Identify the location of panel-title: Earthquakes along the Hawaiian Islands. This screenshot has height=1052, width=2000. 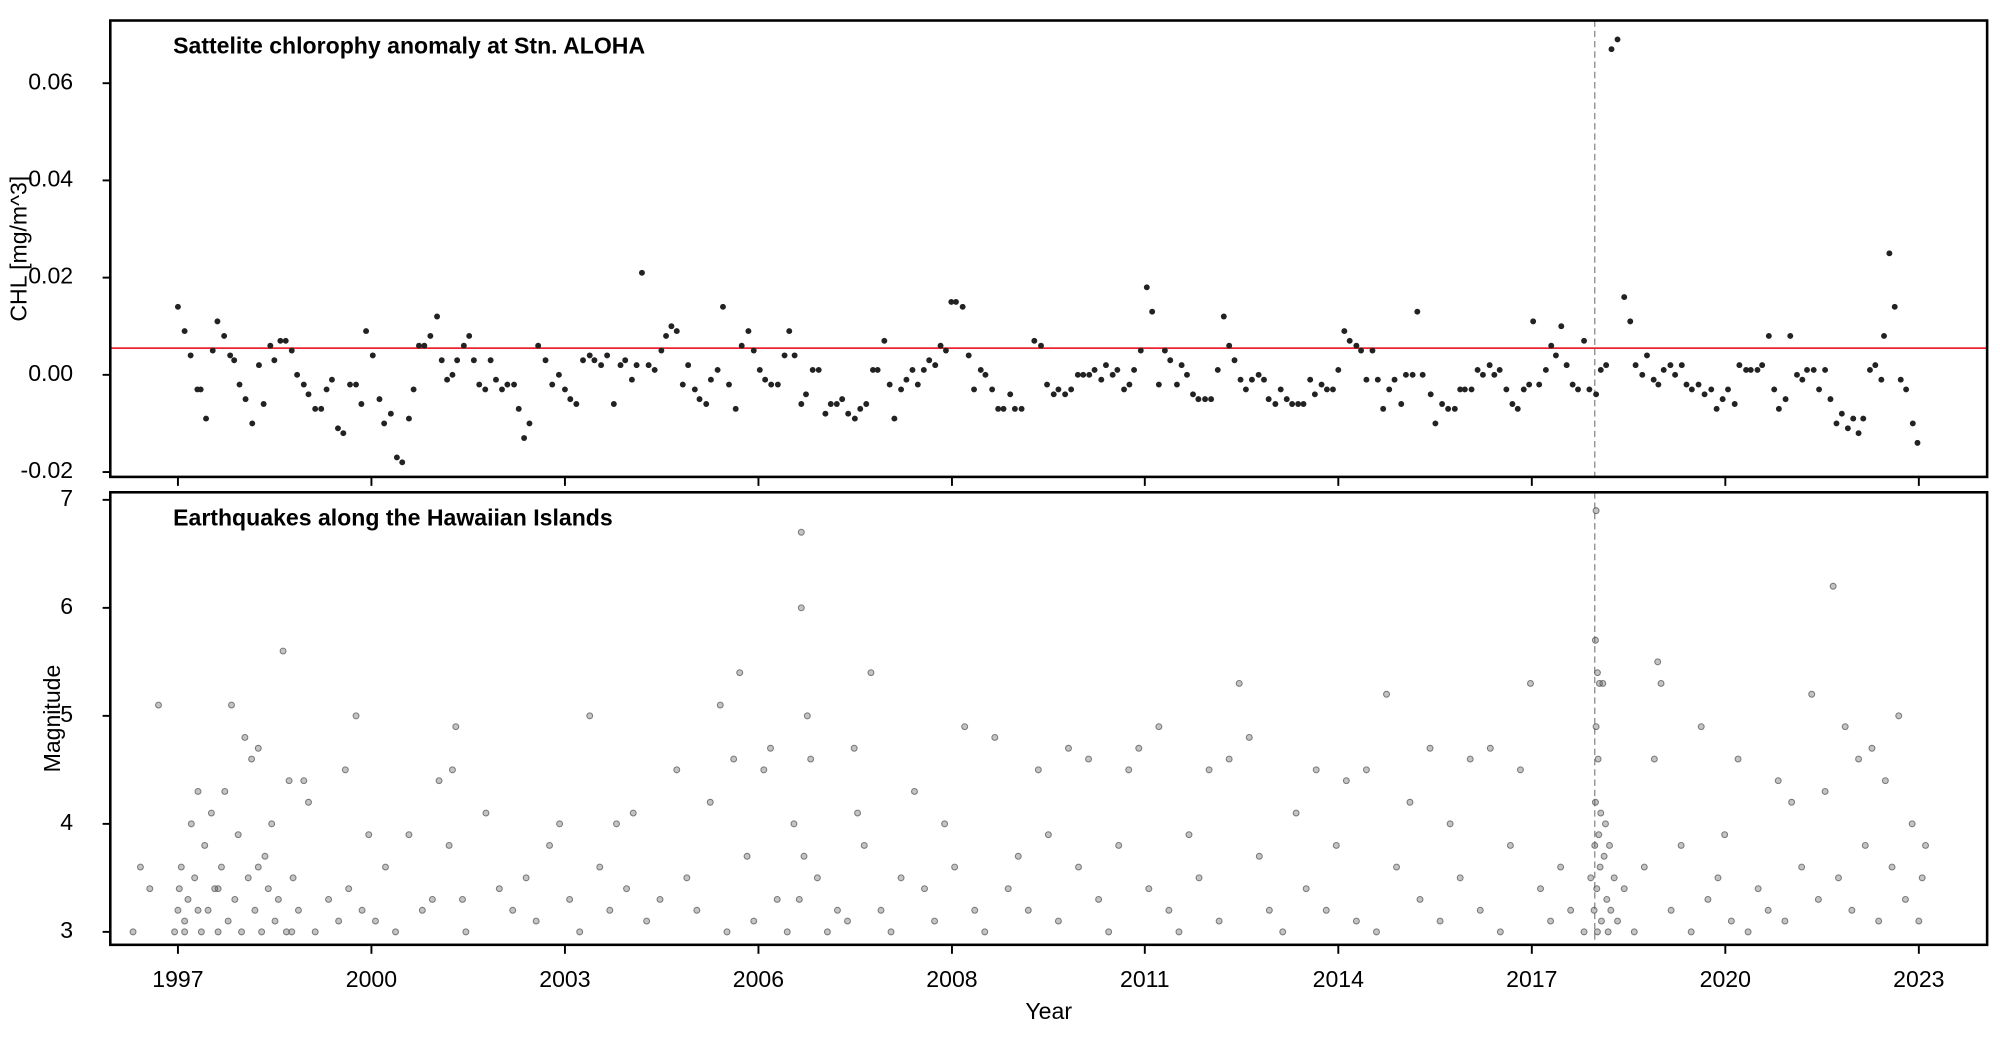
(393, 517).